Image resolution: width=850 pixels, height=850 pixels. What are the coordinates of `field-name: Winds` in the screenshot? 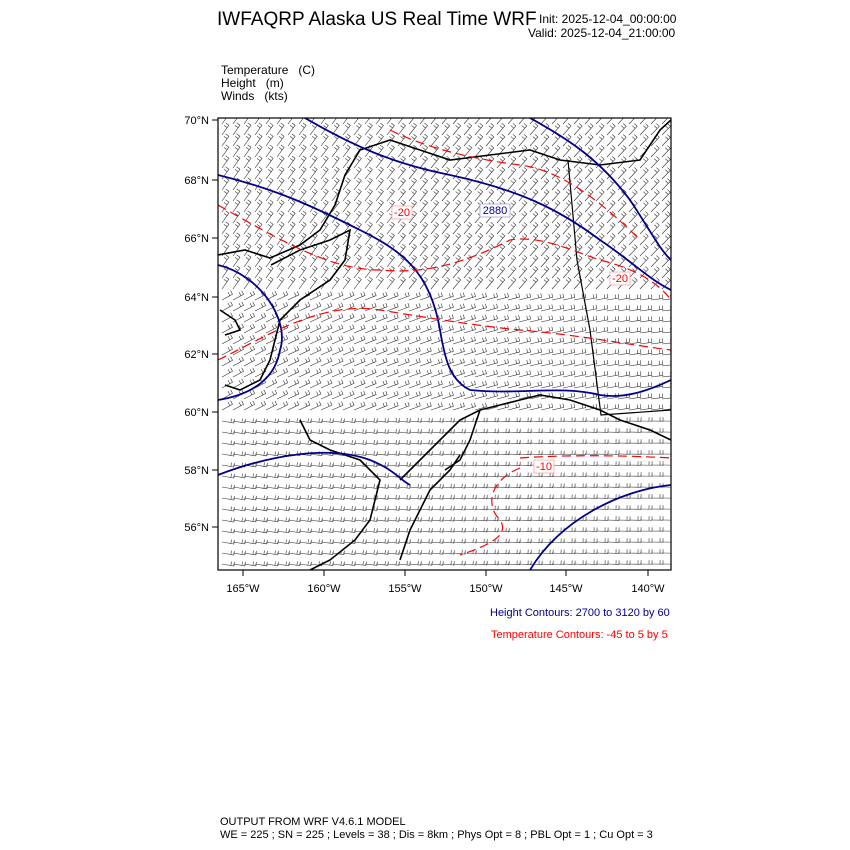 It's located at (238, 96).